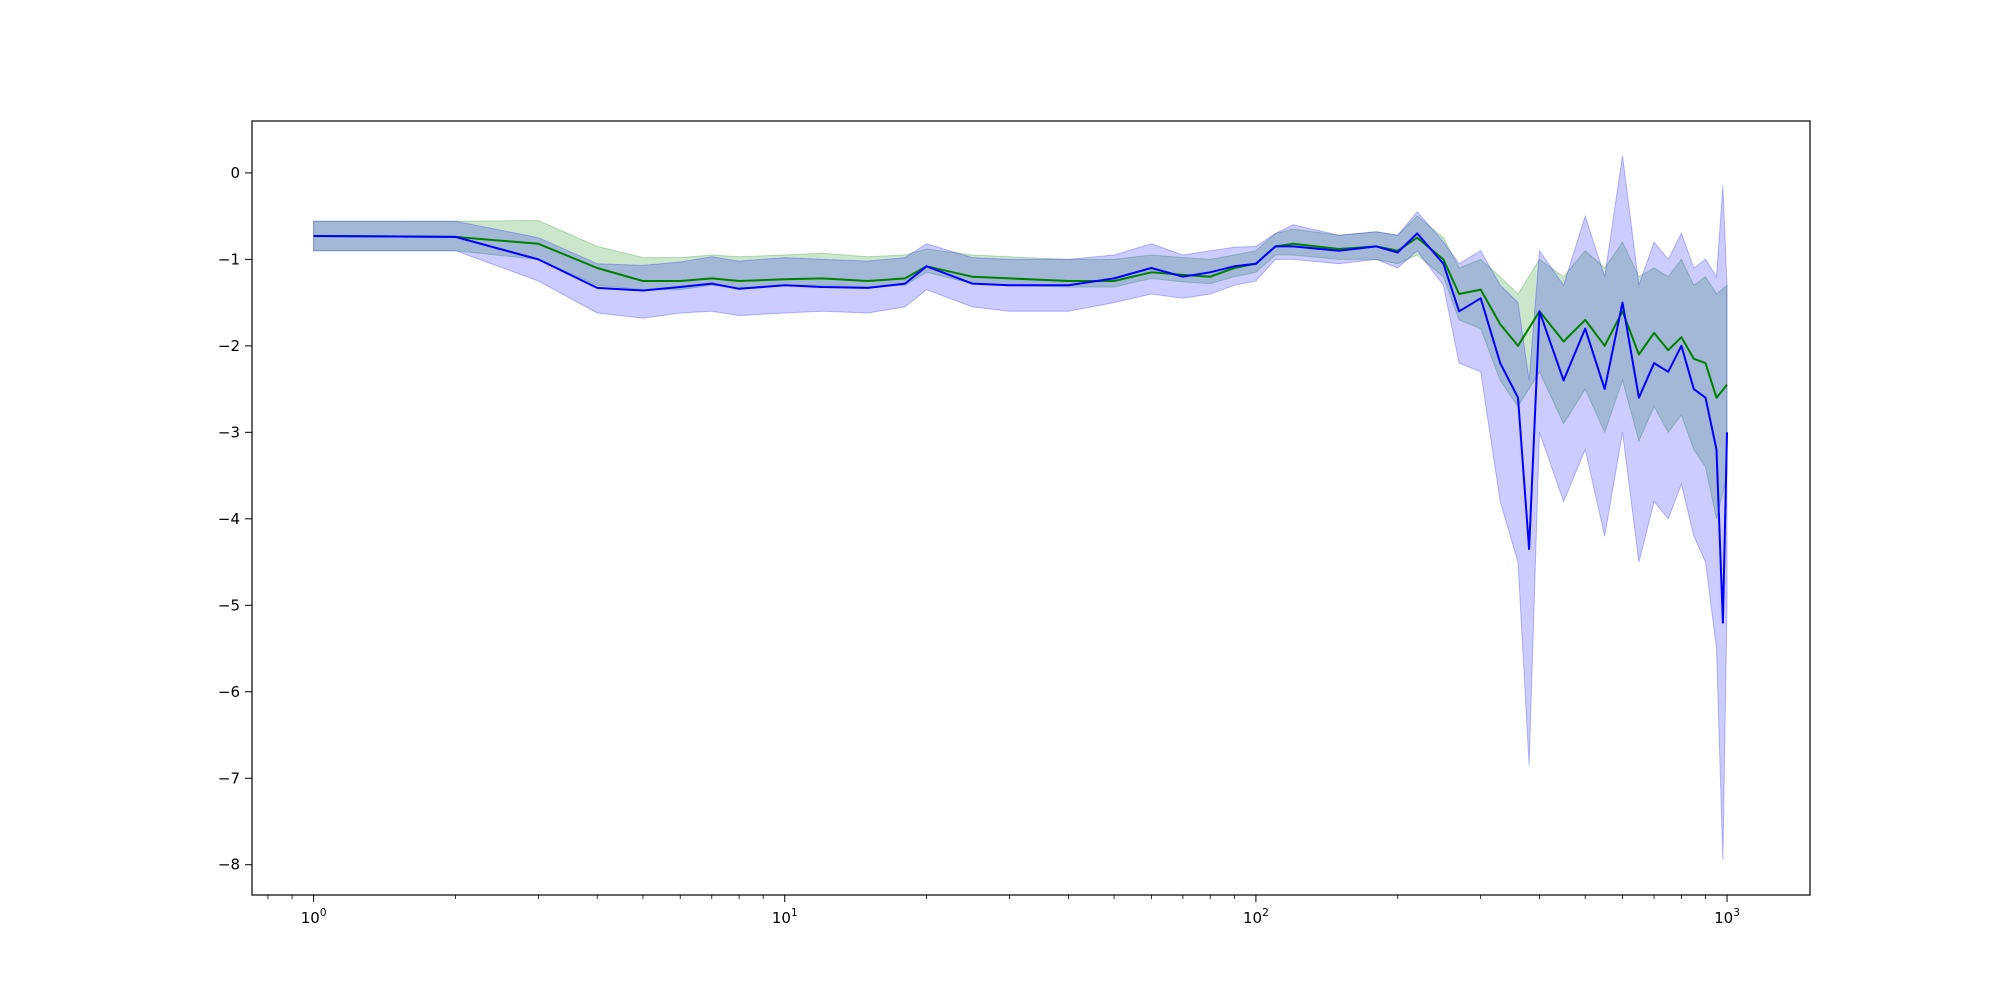 The image size is (2000, 1000). I want to click on y-tick-label: −2, so click(229, 346).